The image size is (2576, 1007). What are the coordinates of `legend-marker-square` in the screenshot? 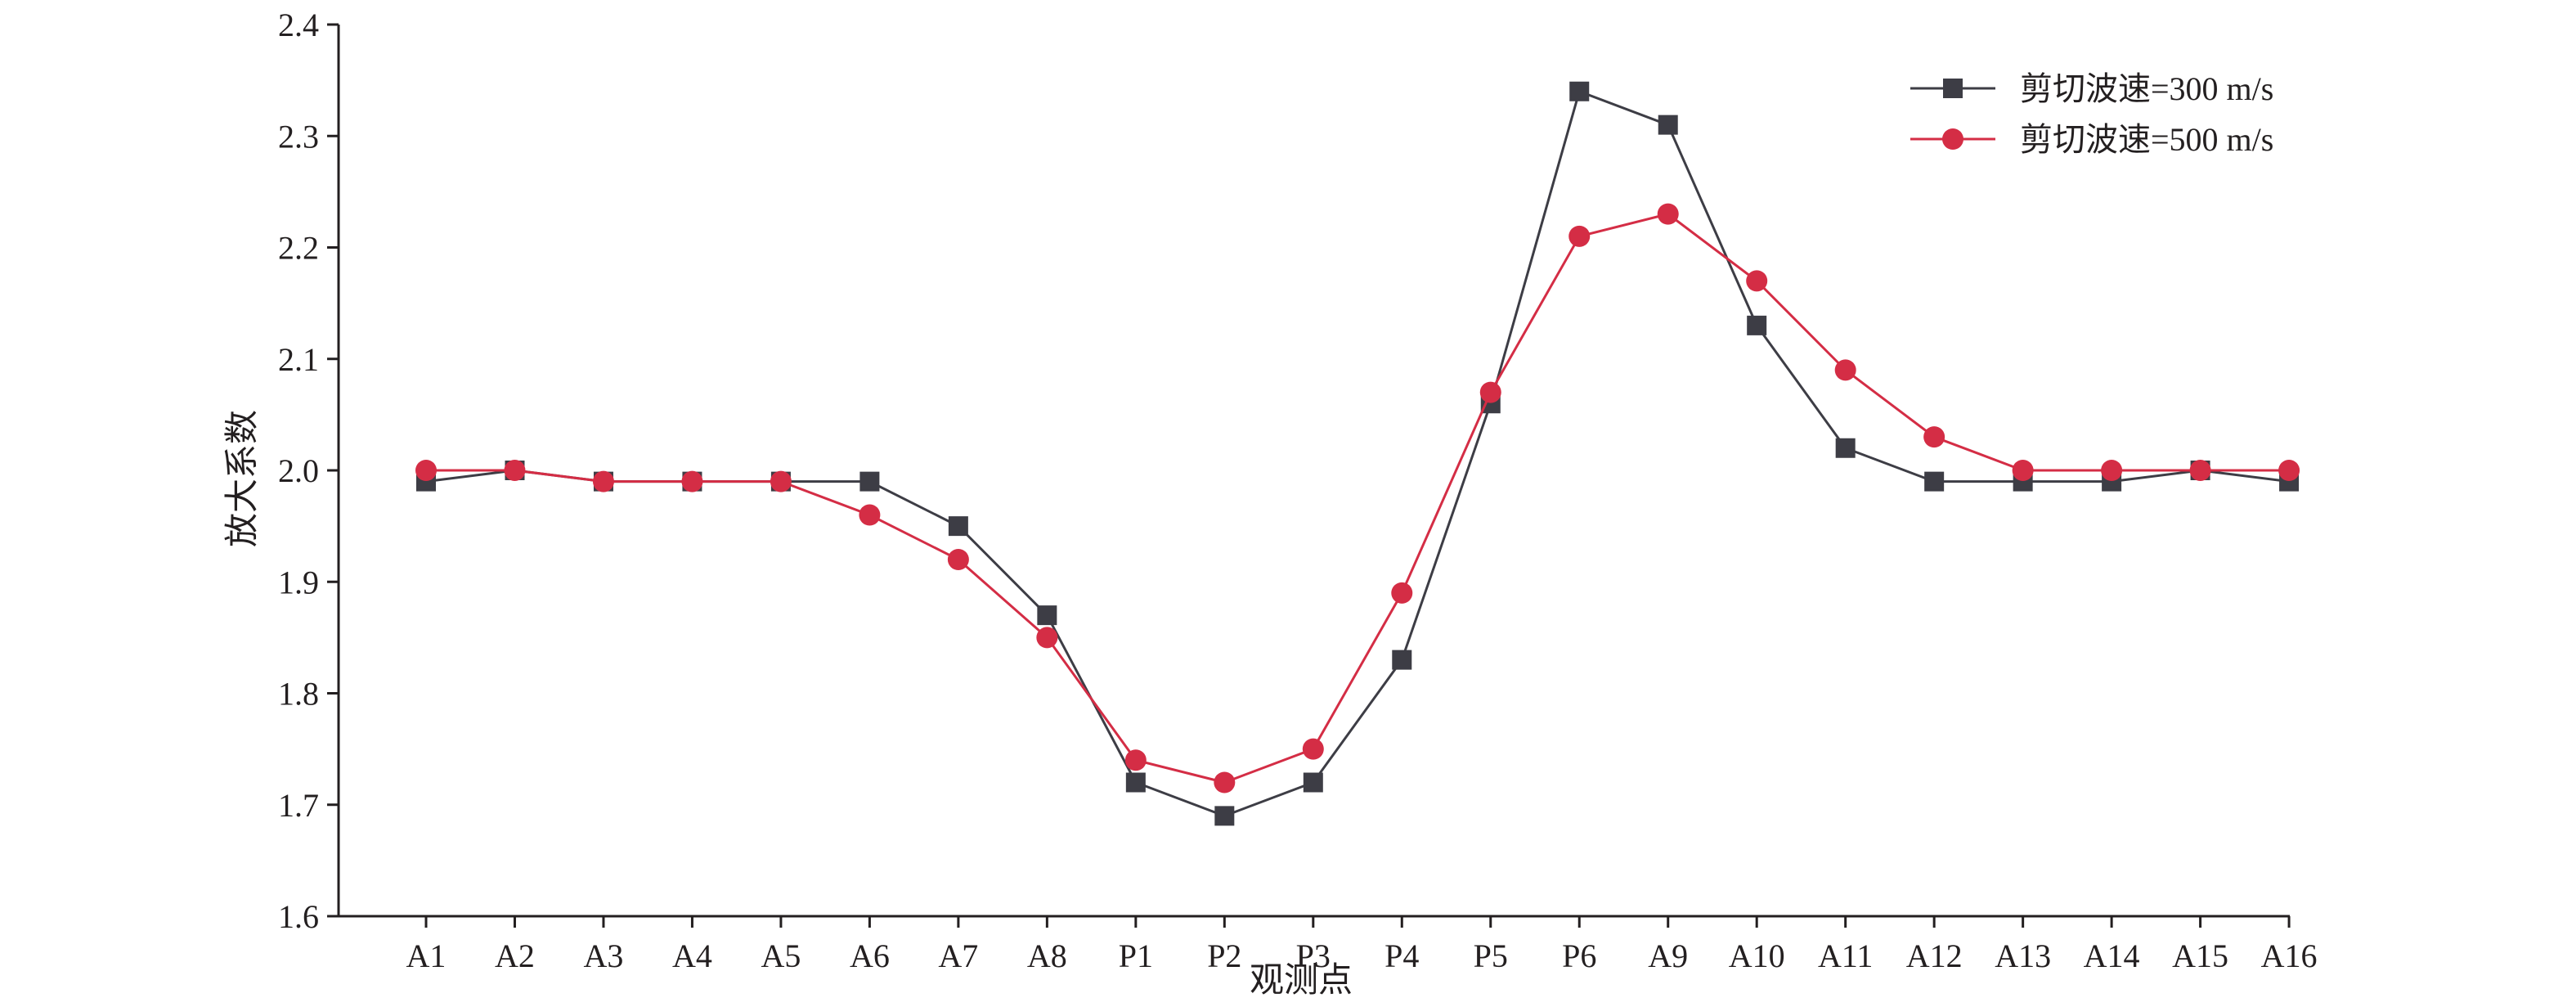 It's located at (1953, 88).